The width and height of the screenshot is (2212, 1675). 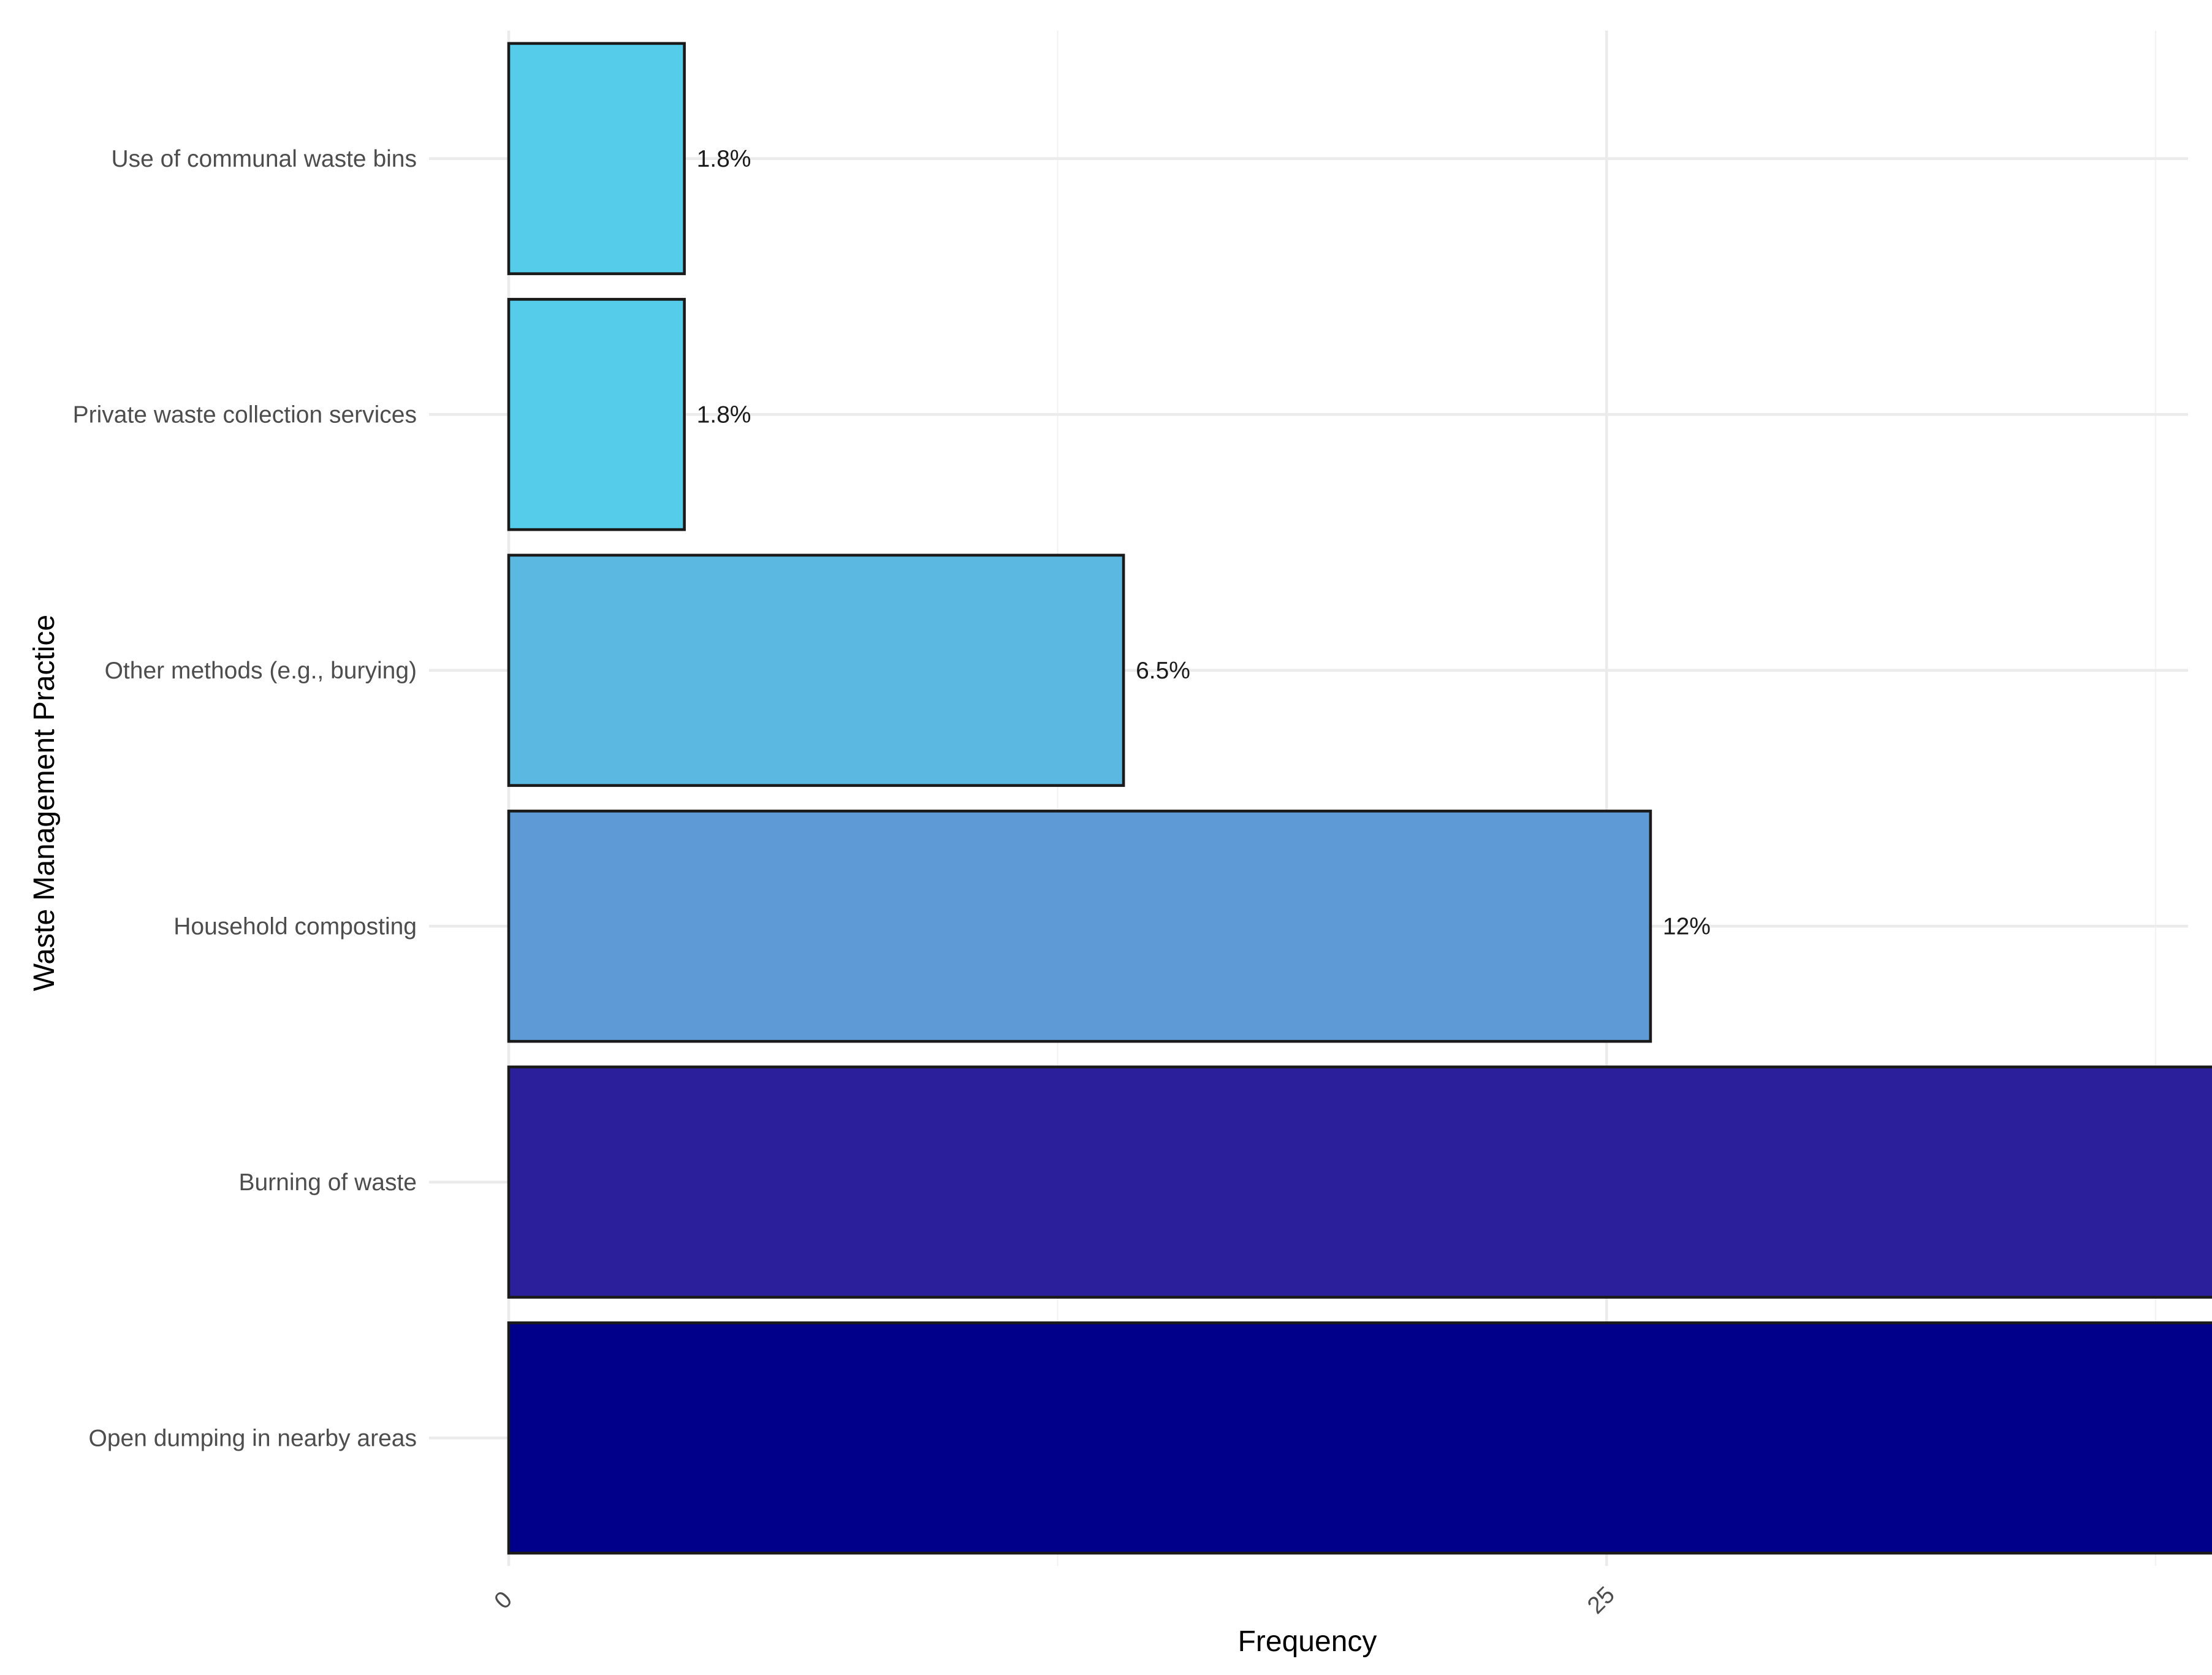 What do you see at coordinates (503, 1600) in the screenshot?
I see `x-tick-label: 0` at bounding box center [503, 1600].